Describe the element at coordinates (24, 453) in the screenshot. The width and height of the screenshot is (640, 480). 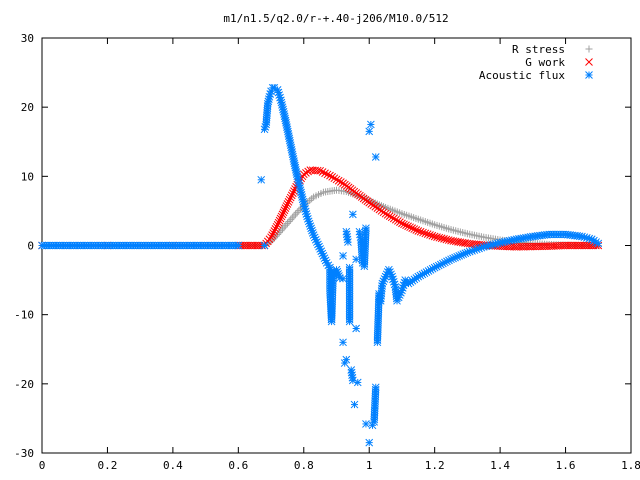
I see `y-tick-label: -30` at that location.